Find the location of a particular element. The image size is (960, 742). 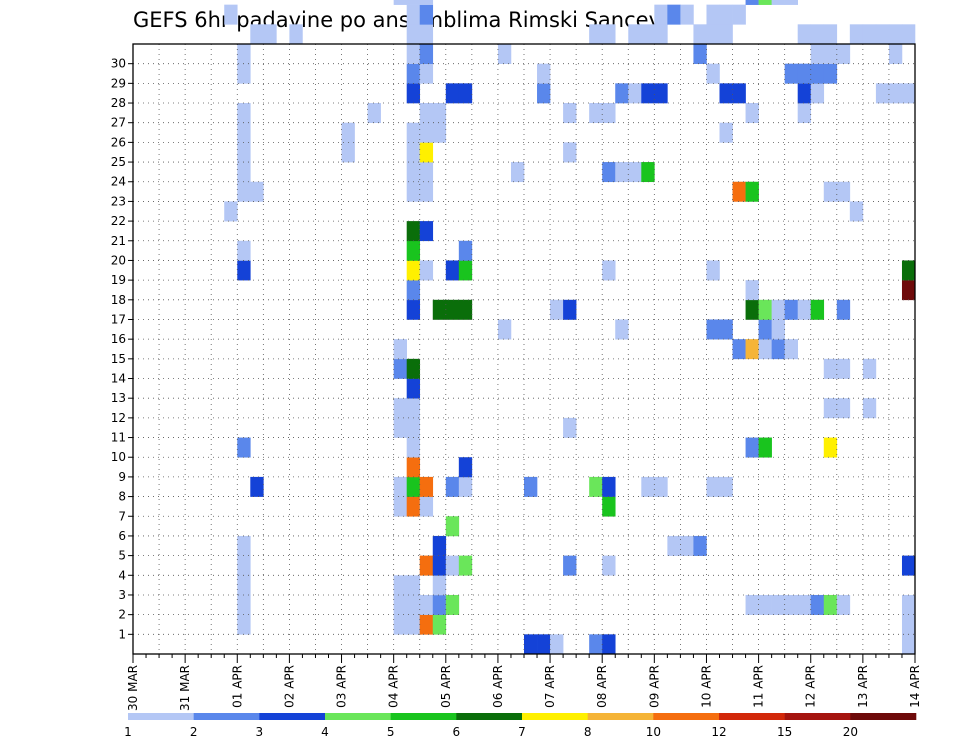

y-tick-label: 28 is located at coordinates (118, 103).